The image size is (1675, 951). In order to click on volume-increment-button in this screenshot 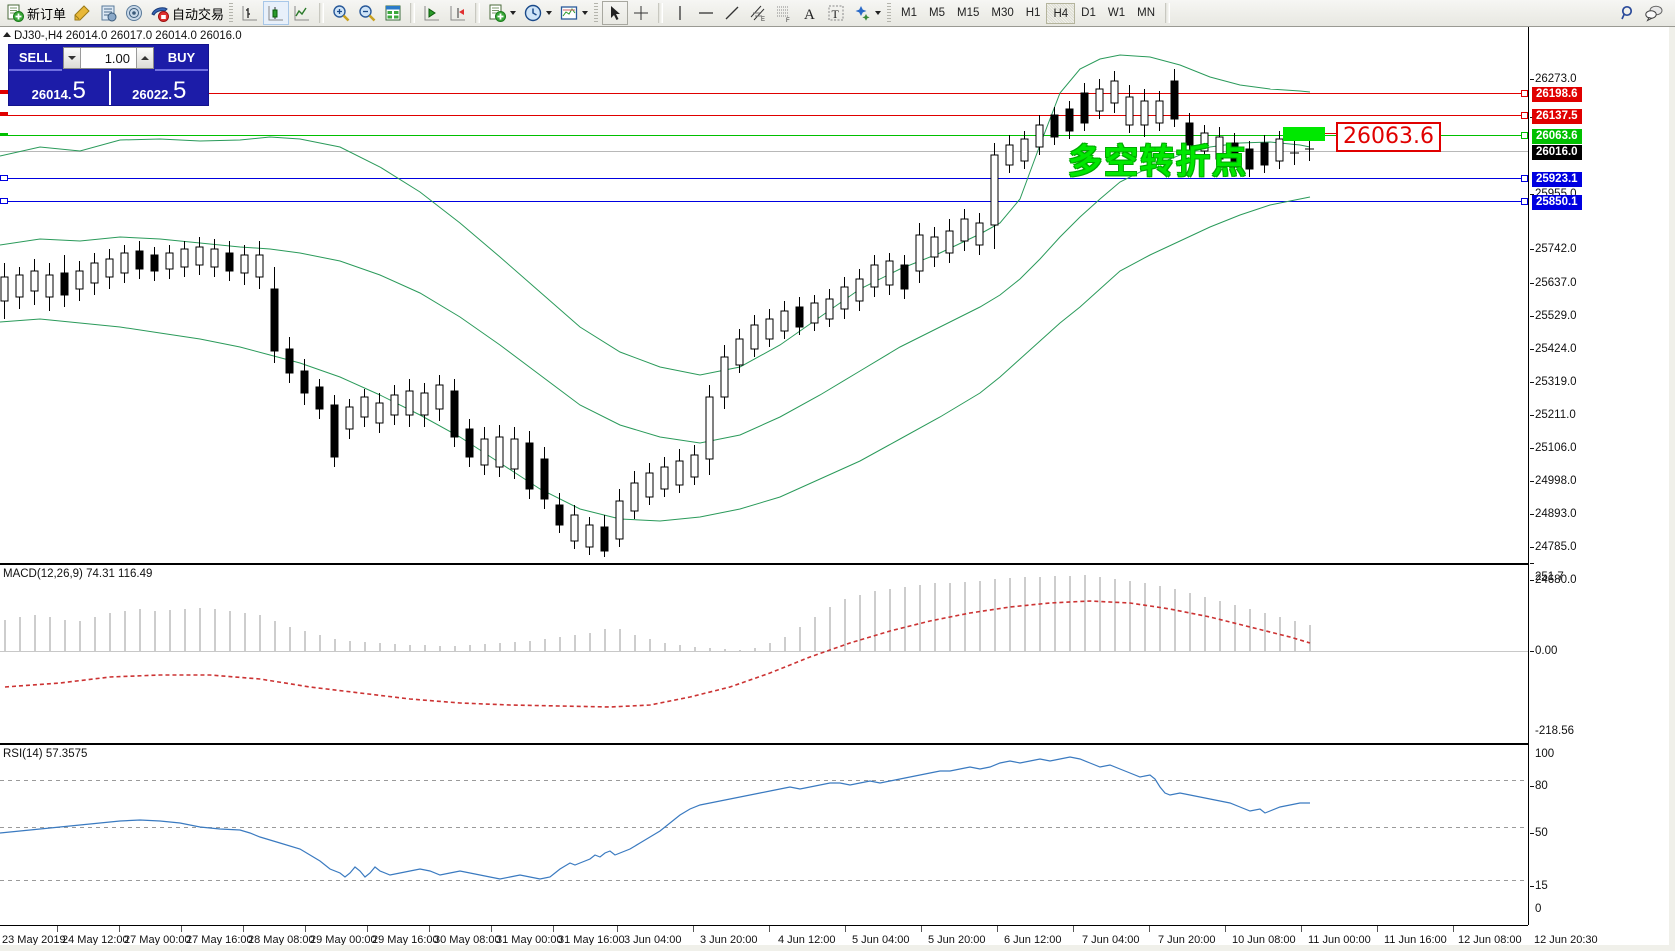, I will do `click(144, 58)`.